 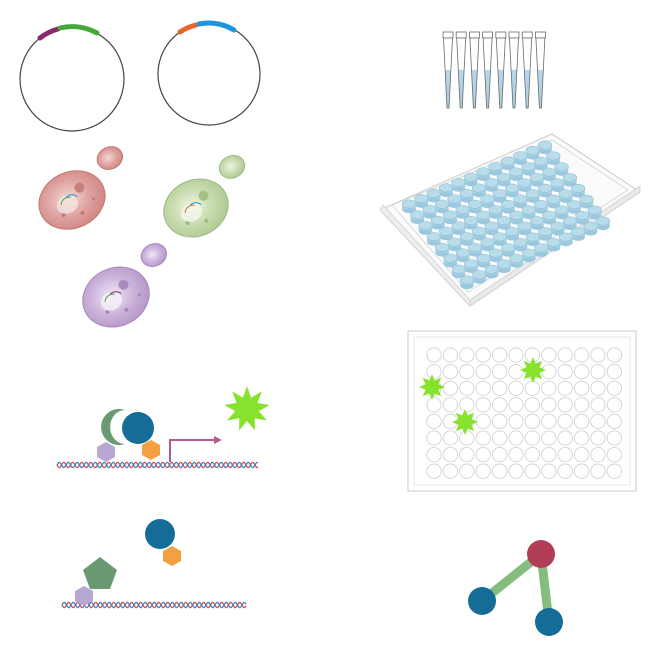 I want to click on activation-domain-hexagon, so click(x=151, y=450).